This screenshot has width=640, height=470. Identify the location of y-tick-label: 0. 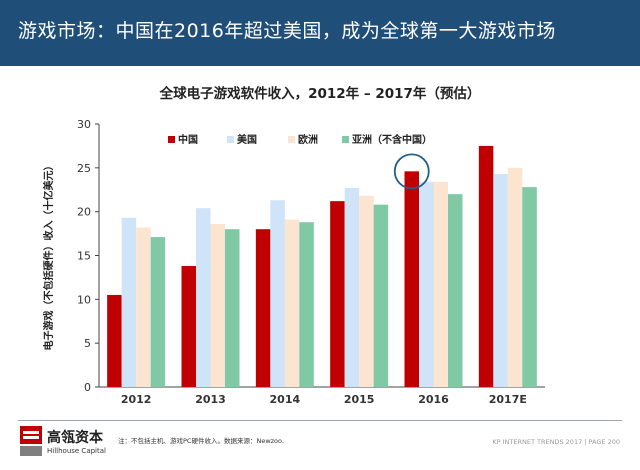
(87, 387).